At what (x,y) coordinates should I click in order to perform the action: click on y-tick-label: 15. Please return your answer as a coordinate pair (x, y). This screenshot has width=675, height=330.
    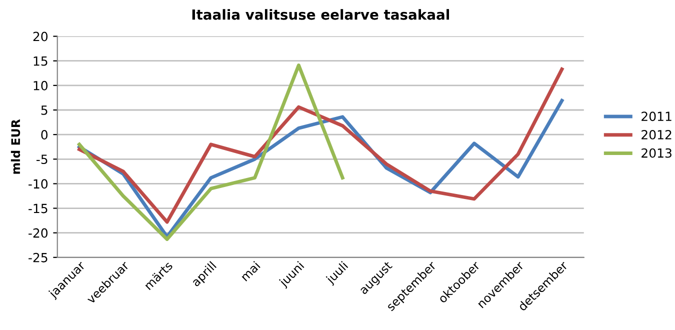
    Looking at the image, I should click on (41, 61).